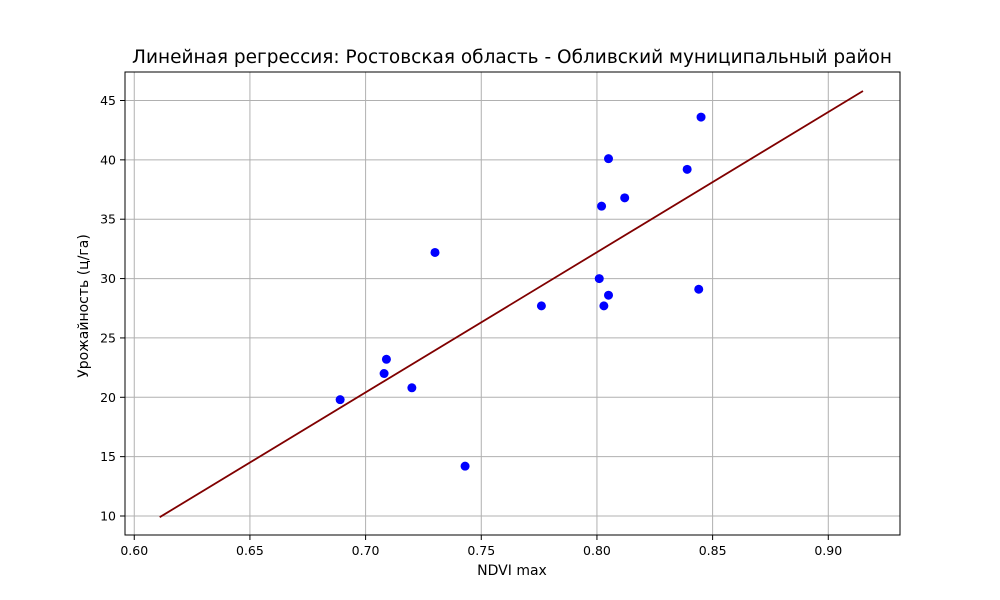 The image size is (1000, 600). Describe the element at coordinates (108, 278) in the screenshot. I see `y-tick-label: 30` at that location.